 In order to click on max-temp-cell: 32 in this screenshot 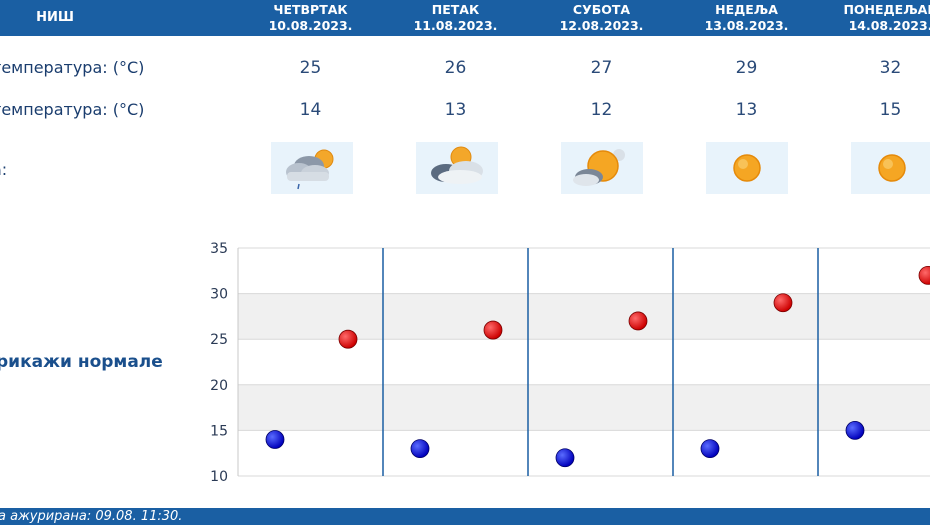, I will do `click(890, 68)`.